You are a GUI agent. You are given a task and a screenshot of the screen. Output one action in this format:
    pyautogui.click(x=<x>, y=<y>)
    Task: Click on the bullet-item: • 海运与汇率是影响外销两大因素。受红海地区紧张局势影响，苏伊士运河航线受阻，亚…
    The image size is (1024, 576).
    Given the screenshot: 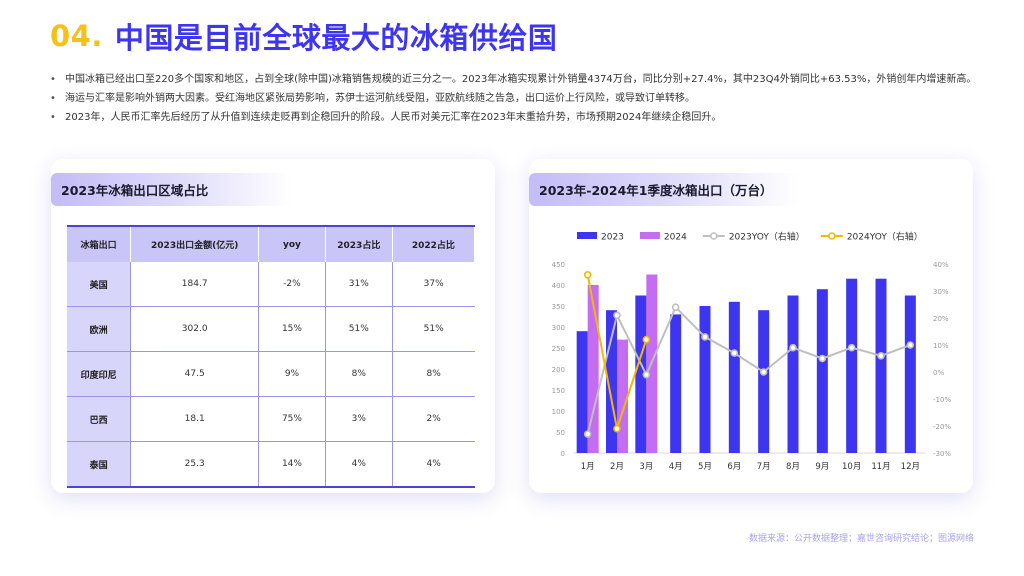 What is the action you would take?
    pyautogui.click(x=515, y=98)
    